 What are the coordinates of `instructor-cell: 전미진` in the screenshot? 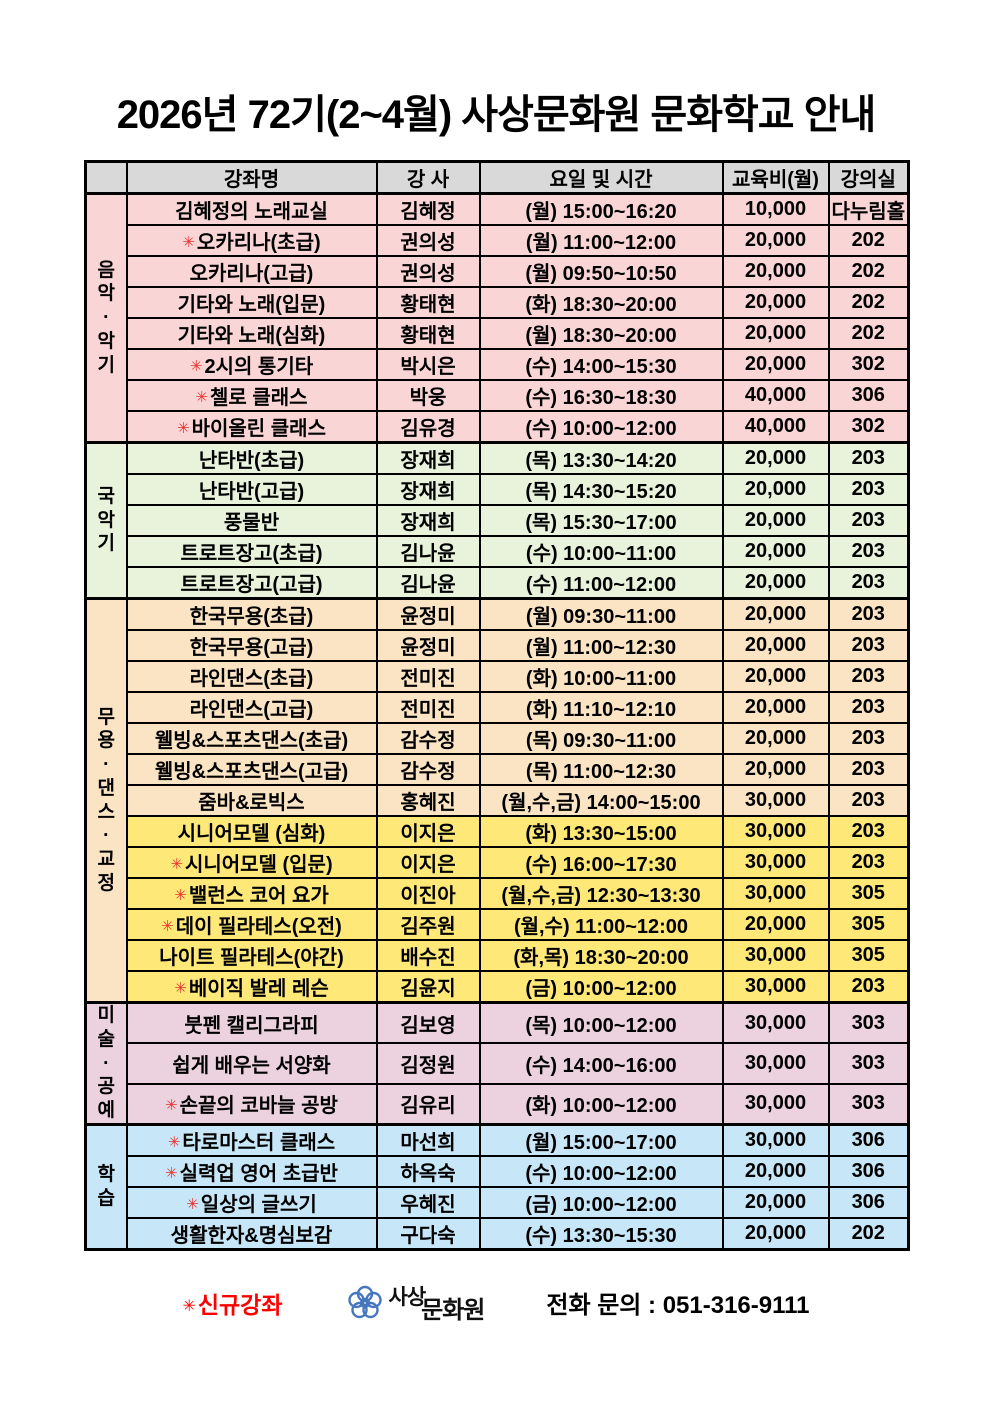 It's located at (428, 676).